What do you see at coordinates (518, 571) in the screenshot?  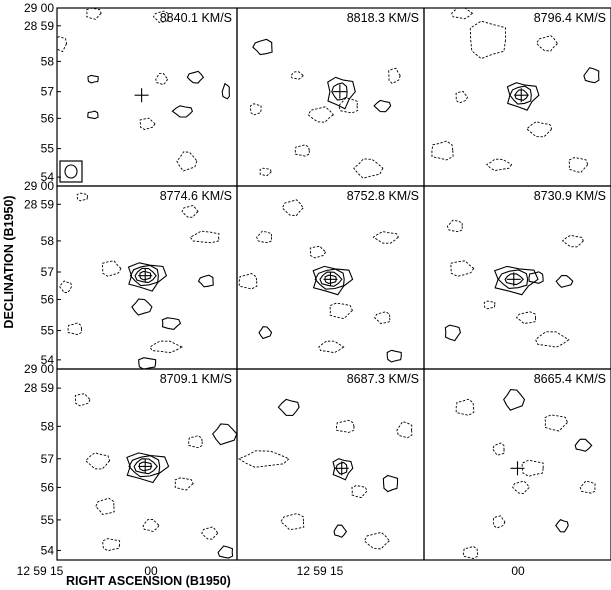 I see `x-tick-label: 00` at bounding box center [518, 571].